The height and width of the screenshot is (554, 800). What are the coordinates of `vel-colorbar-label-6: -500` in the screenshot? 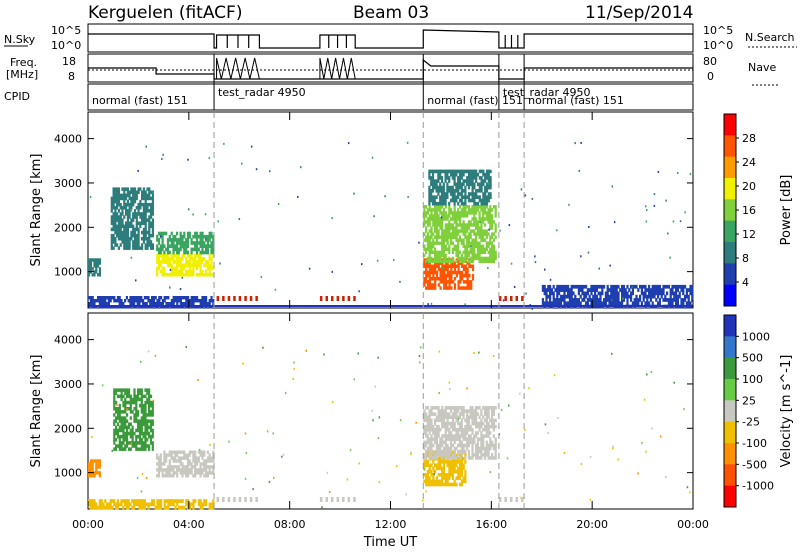 It's located at (754, 464).